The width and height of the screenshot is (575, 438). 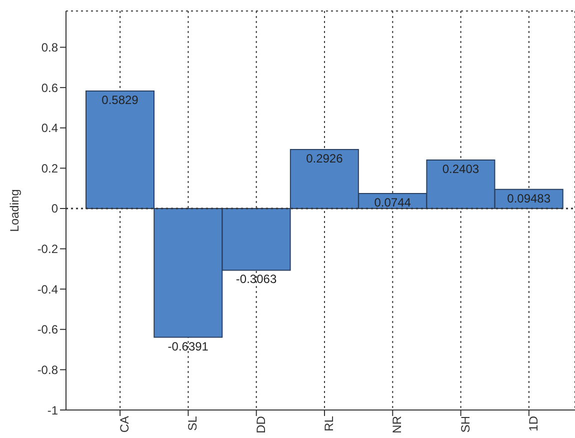 I want to click on y-tick-label: -0.8, so click(x=47, y=369).